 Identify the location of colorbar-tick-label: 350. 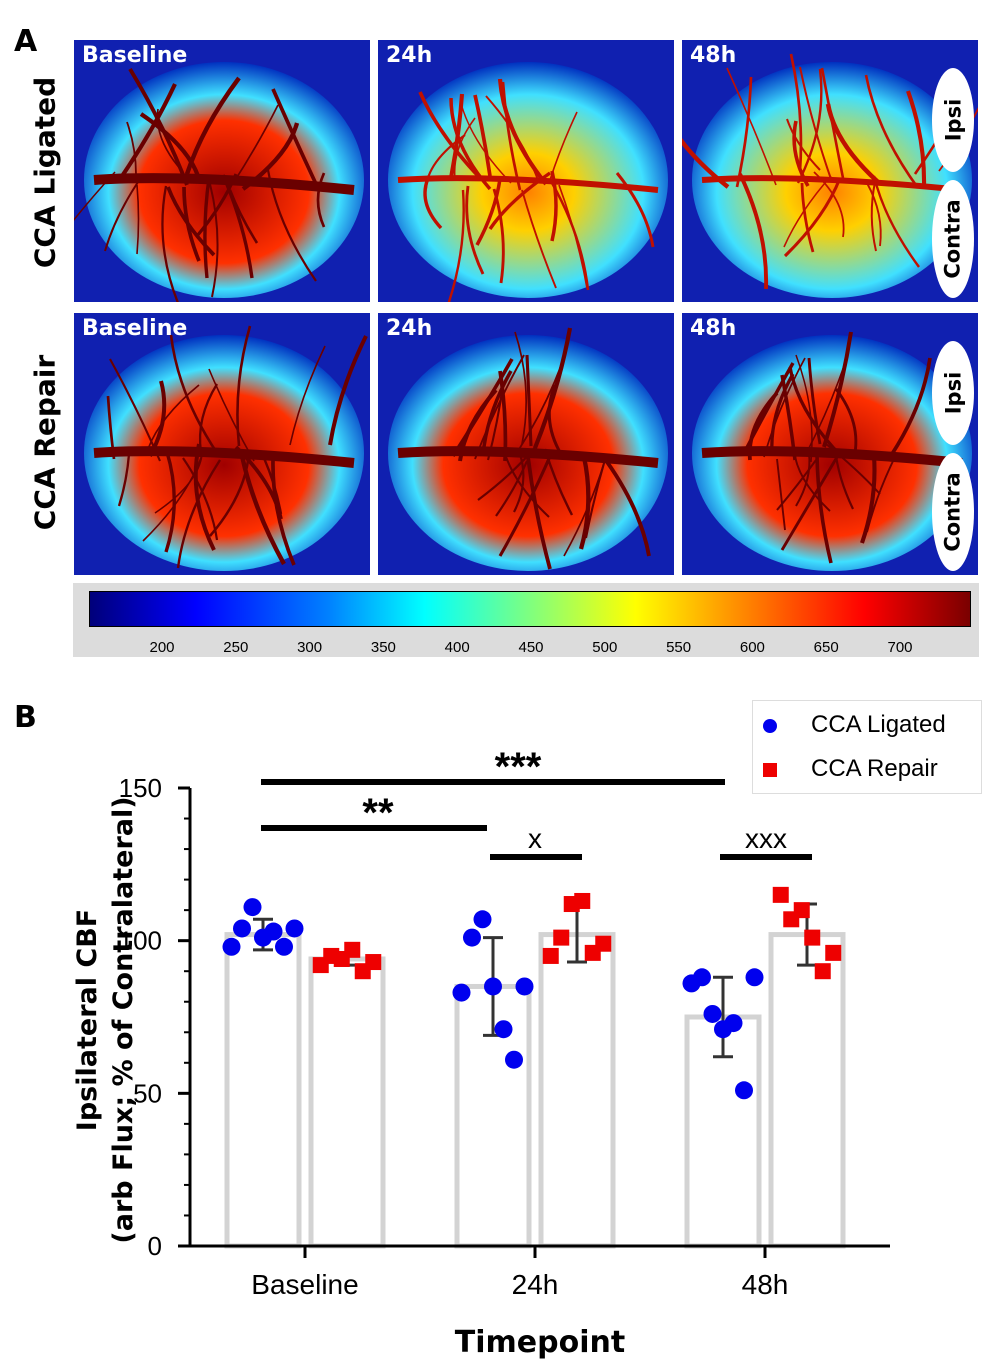
(383, 647).